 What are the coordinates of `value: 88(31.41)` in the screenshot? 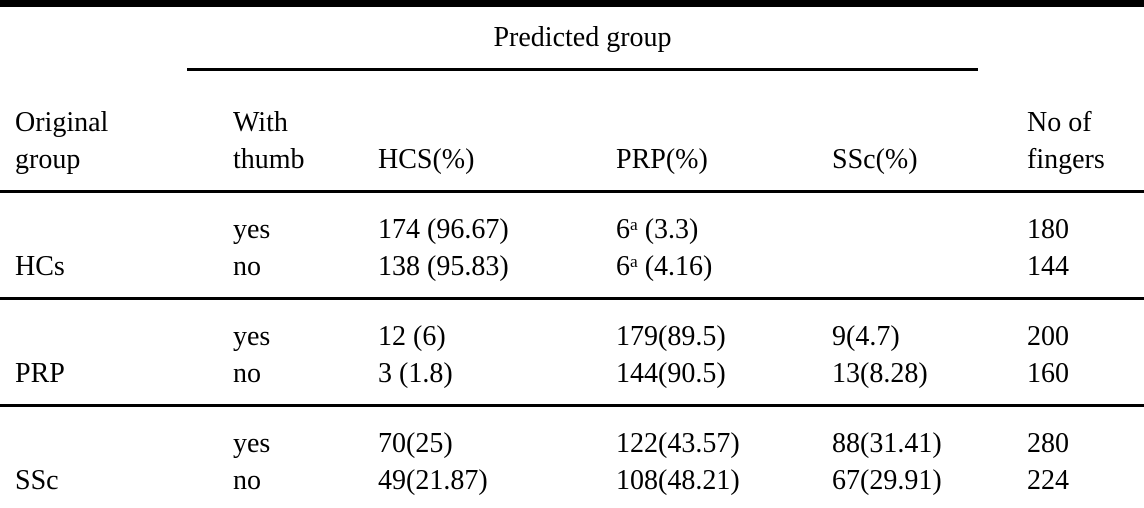 It's located at (887, 443).